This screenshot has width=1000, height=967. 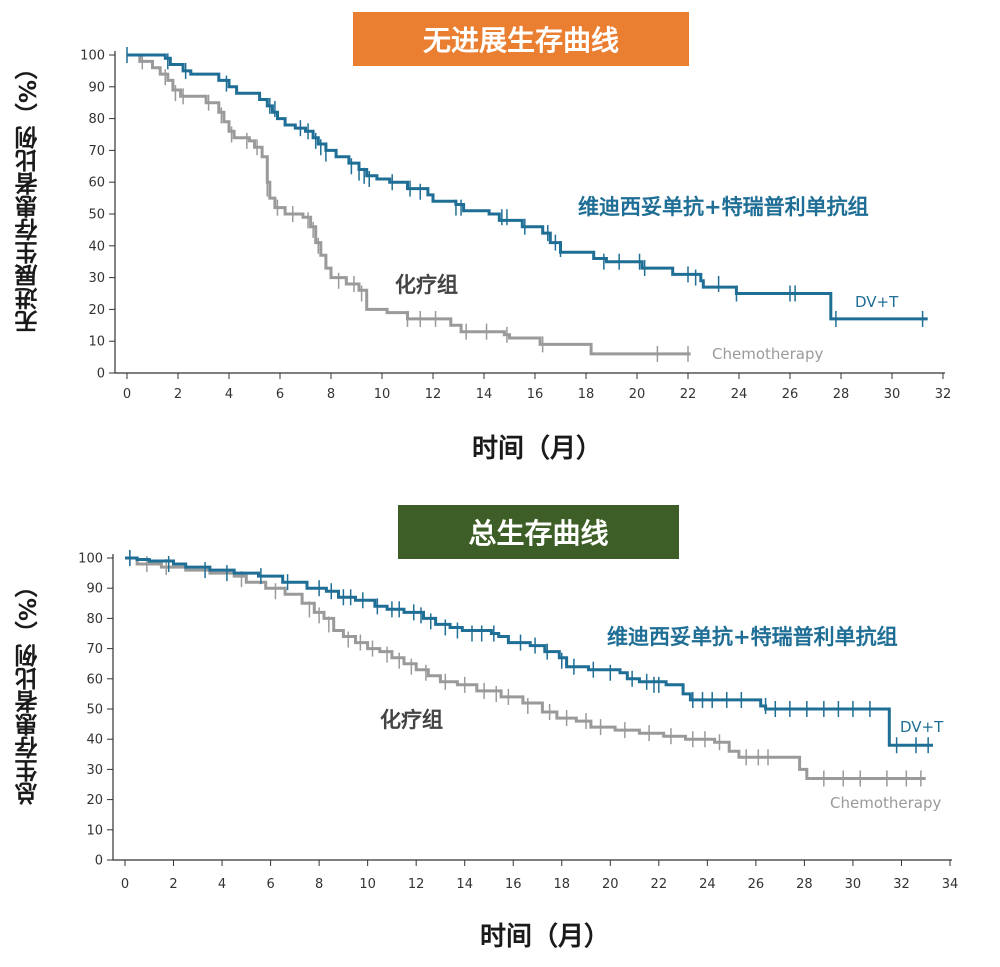 I want to click on os-chart-title: 总生存曲线, so click(x=538, y=532).